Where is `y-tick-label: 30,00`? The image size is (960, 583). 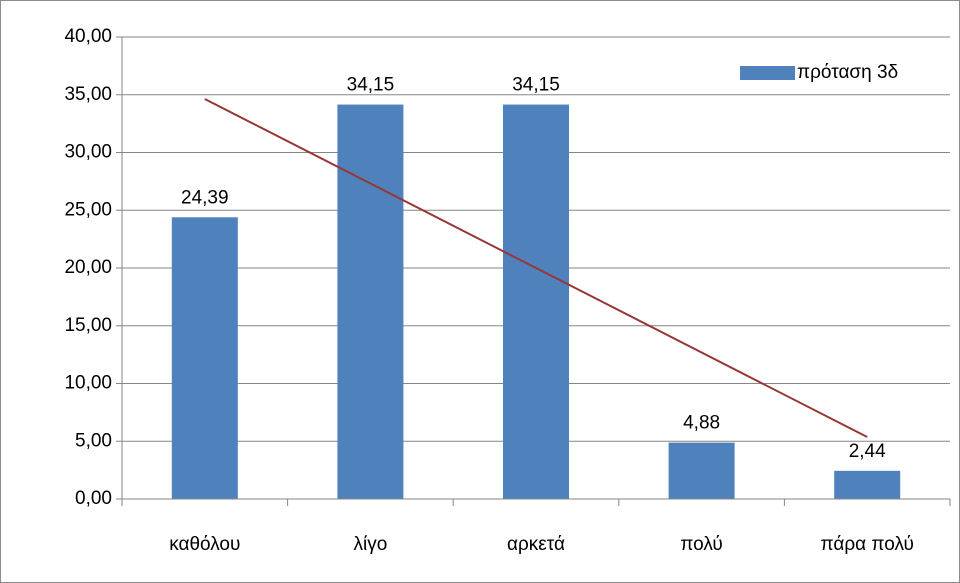
y-tick-label: 30,00 is located at coordinates (88, 152).